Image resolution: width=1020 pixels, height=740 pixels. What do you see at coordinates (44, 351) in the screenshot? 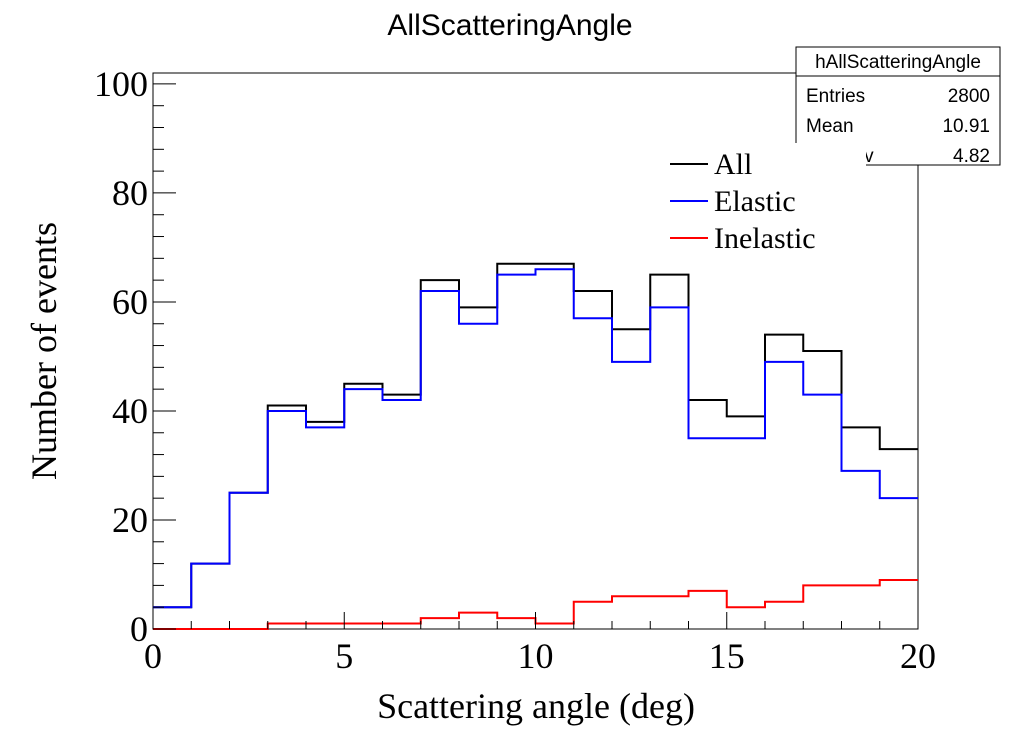
I see `y-axis-label: Number of events` at bounding box center [44, 351].